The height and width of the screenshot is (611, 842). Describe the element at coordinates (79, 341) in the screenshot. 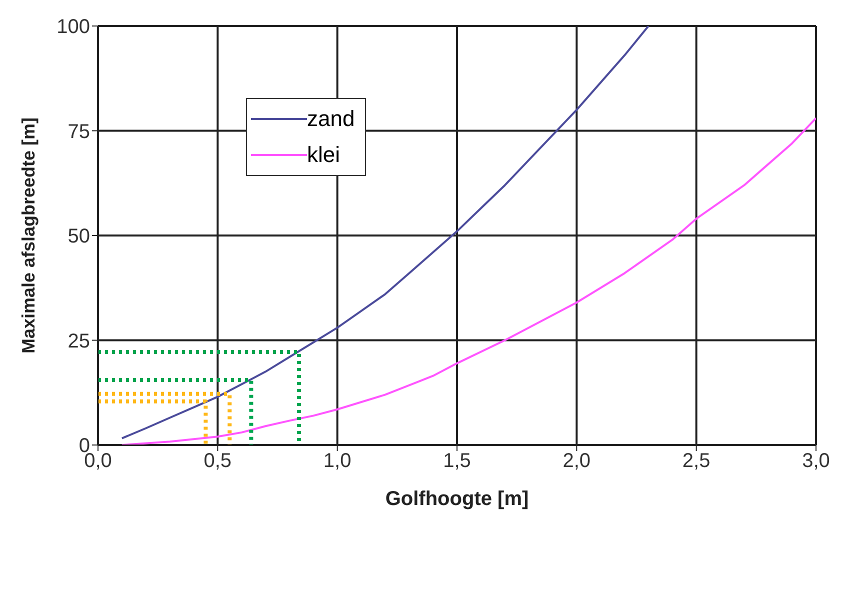

I see `y-tick-label: 25` at that location.